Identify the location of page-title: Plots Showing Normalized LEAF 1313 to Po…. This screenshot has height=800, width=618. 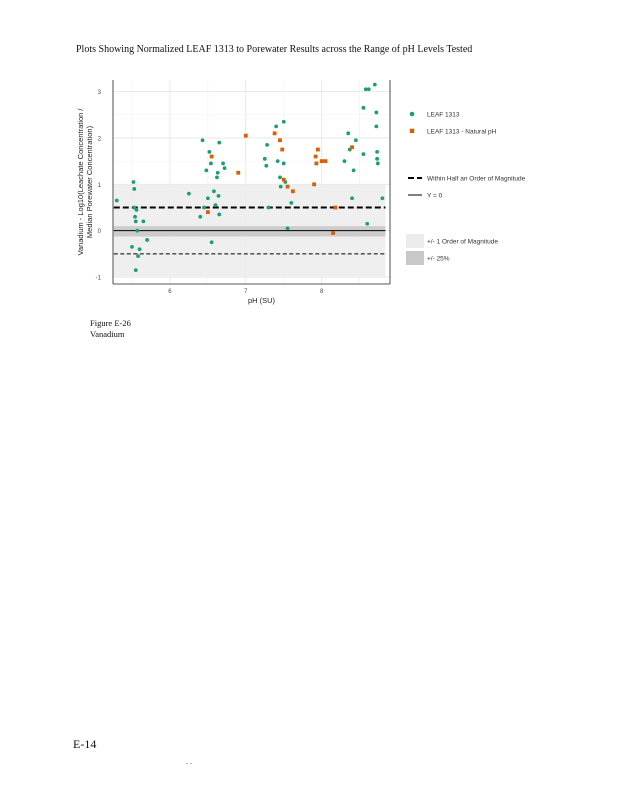
(274, 49).